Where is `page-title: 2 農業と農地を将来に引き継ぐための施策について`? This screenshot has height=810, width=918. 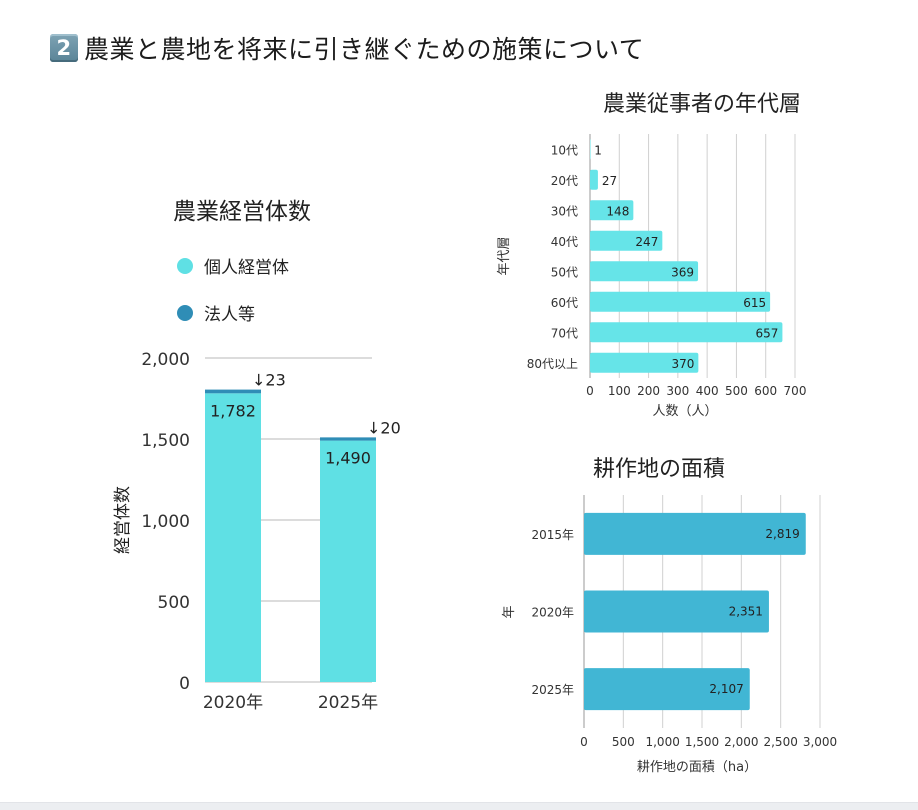
page-title: 2 農業と農地を将来に引き継ぐための施策について is located at coordinates (347, 48).